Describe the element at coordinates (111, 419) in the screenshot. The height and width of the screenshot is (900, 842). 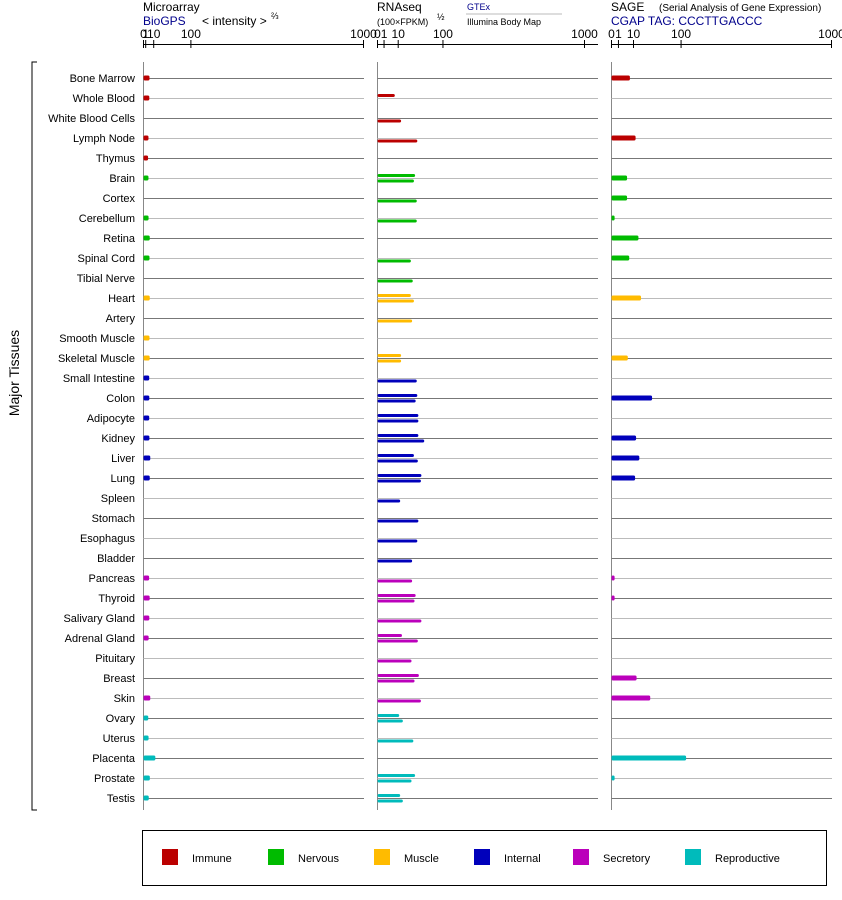
I see `tissue-label: Adipocyte` at that location.